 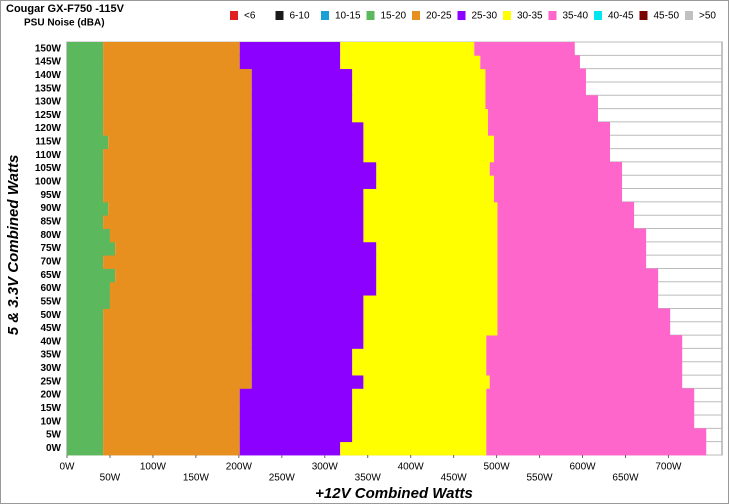 What do you see at coordinates (48, 182) in the screenshot?
I see `y-tick-label: 100W` at bounding box center [48, 182].